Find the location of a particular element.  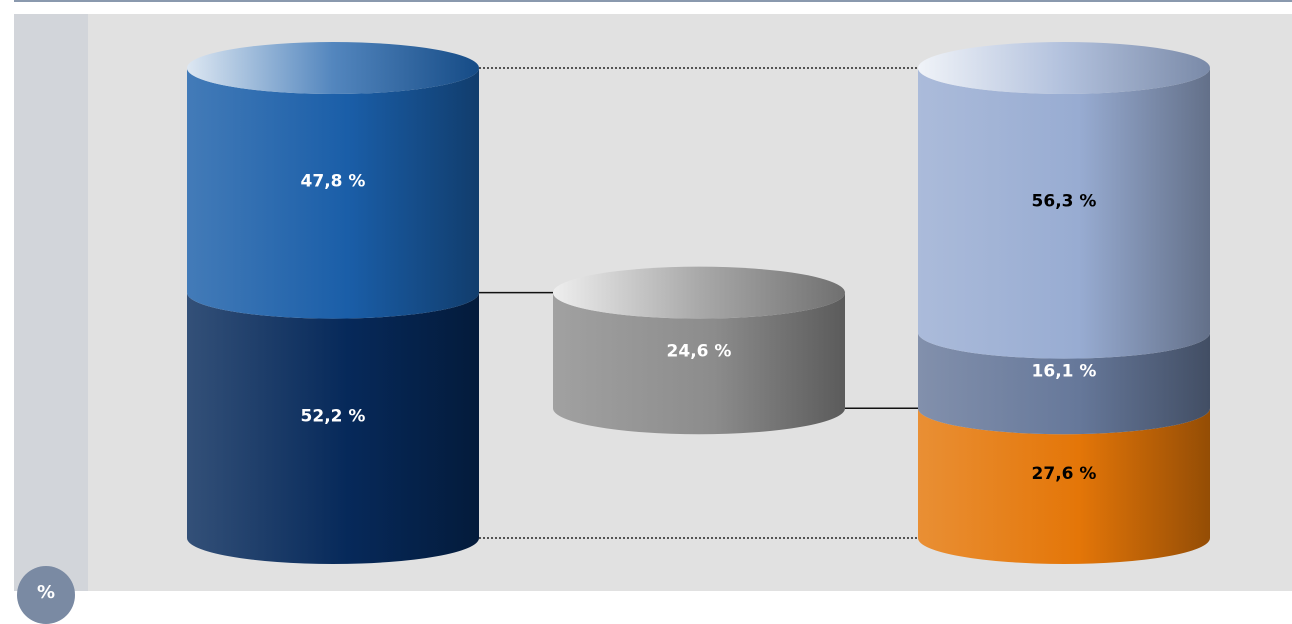

segment-label-2-2: 56,3 % is located at coordinates (1064, 201).